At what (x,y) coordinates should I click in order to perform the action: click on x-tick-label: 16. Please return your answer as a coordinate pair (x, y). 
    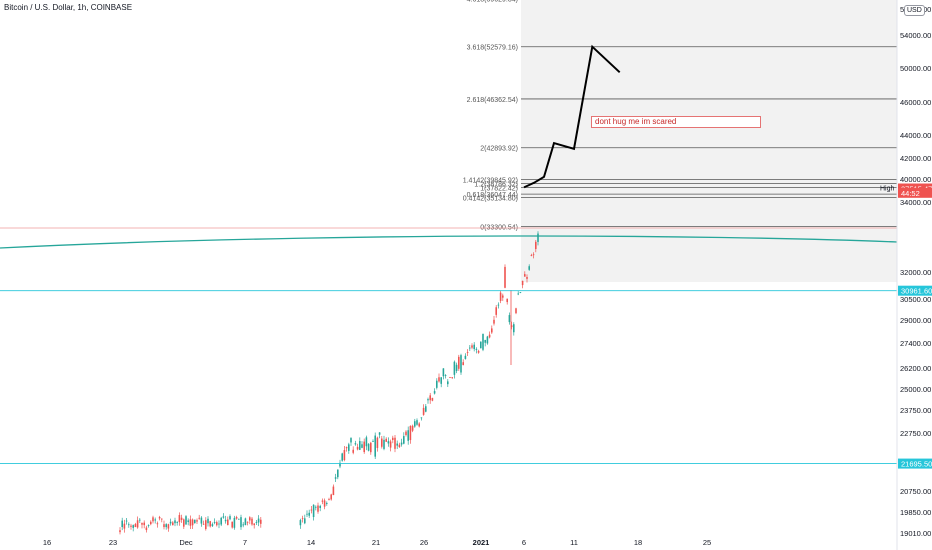
    Looking at the image, I should click on (47, 542).